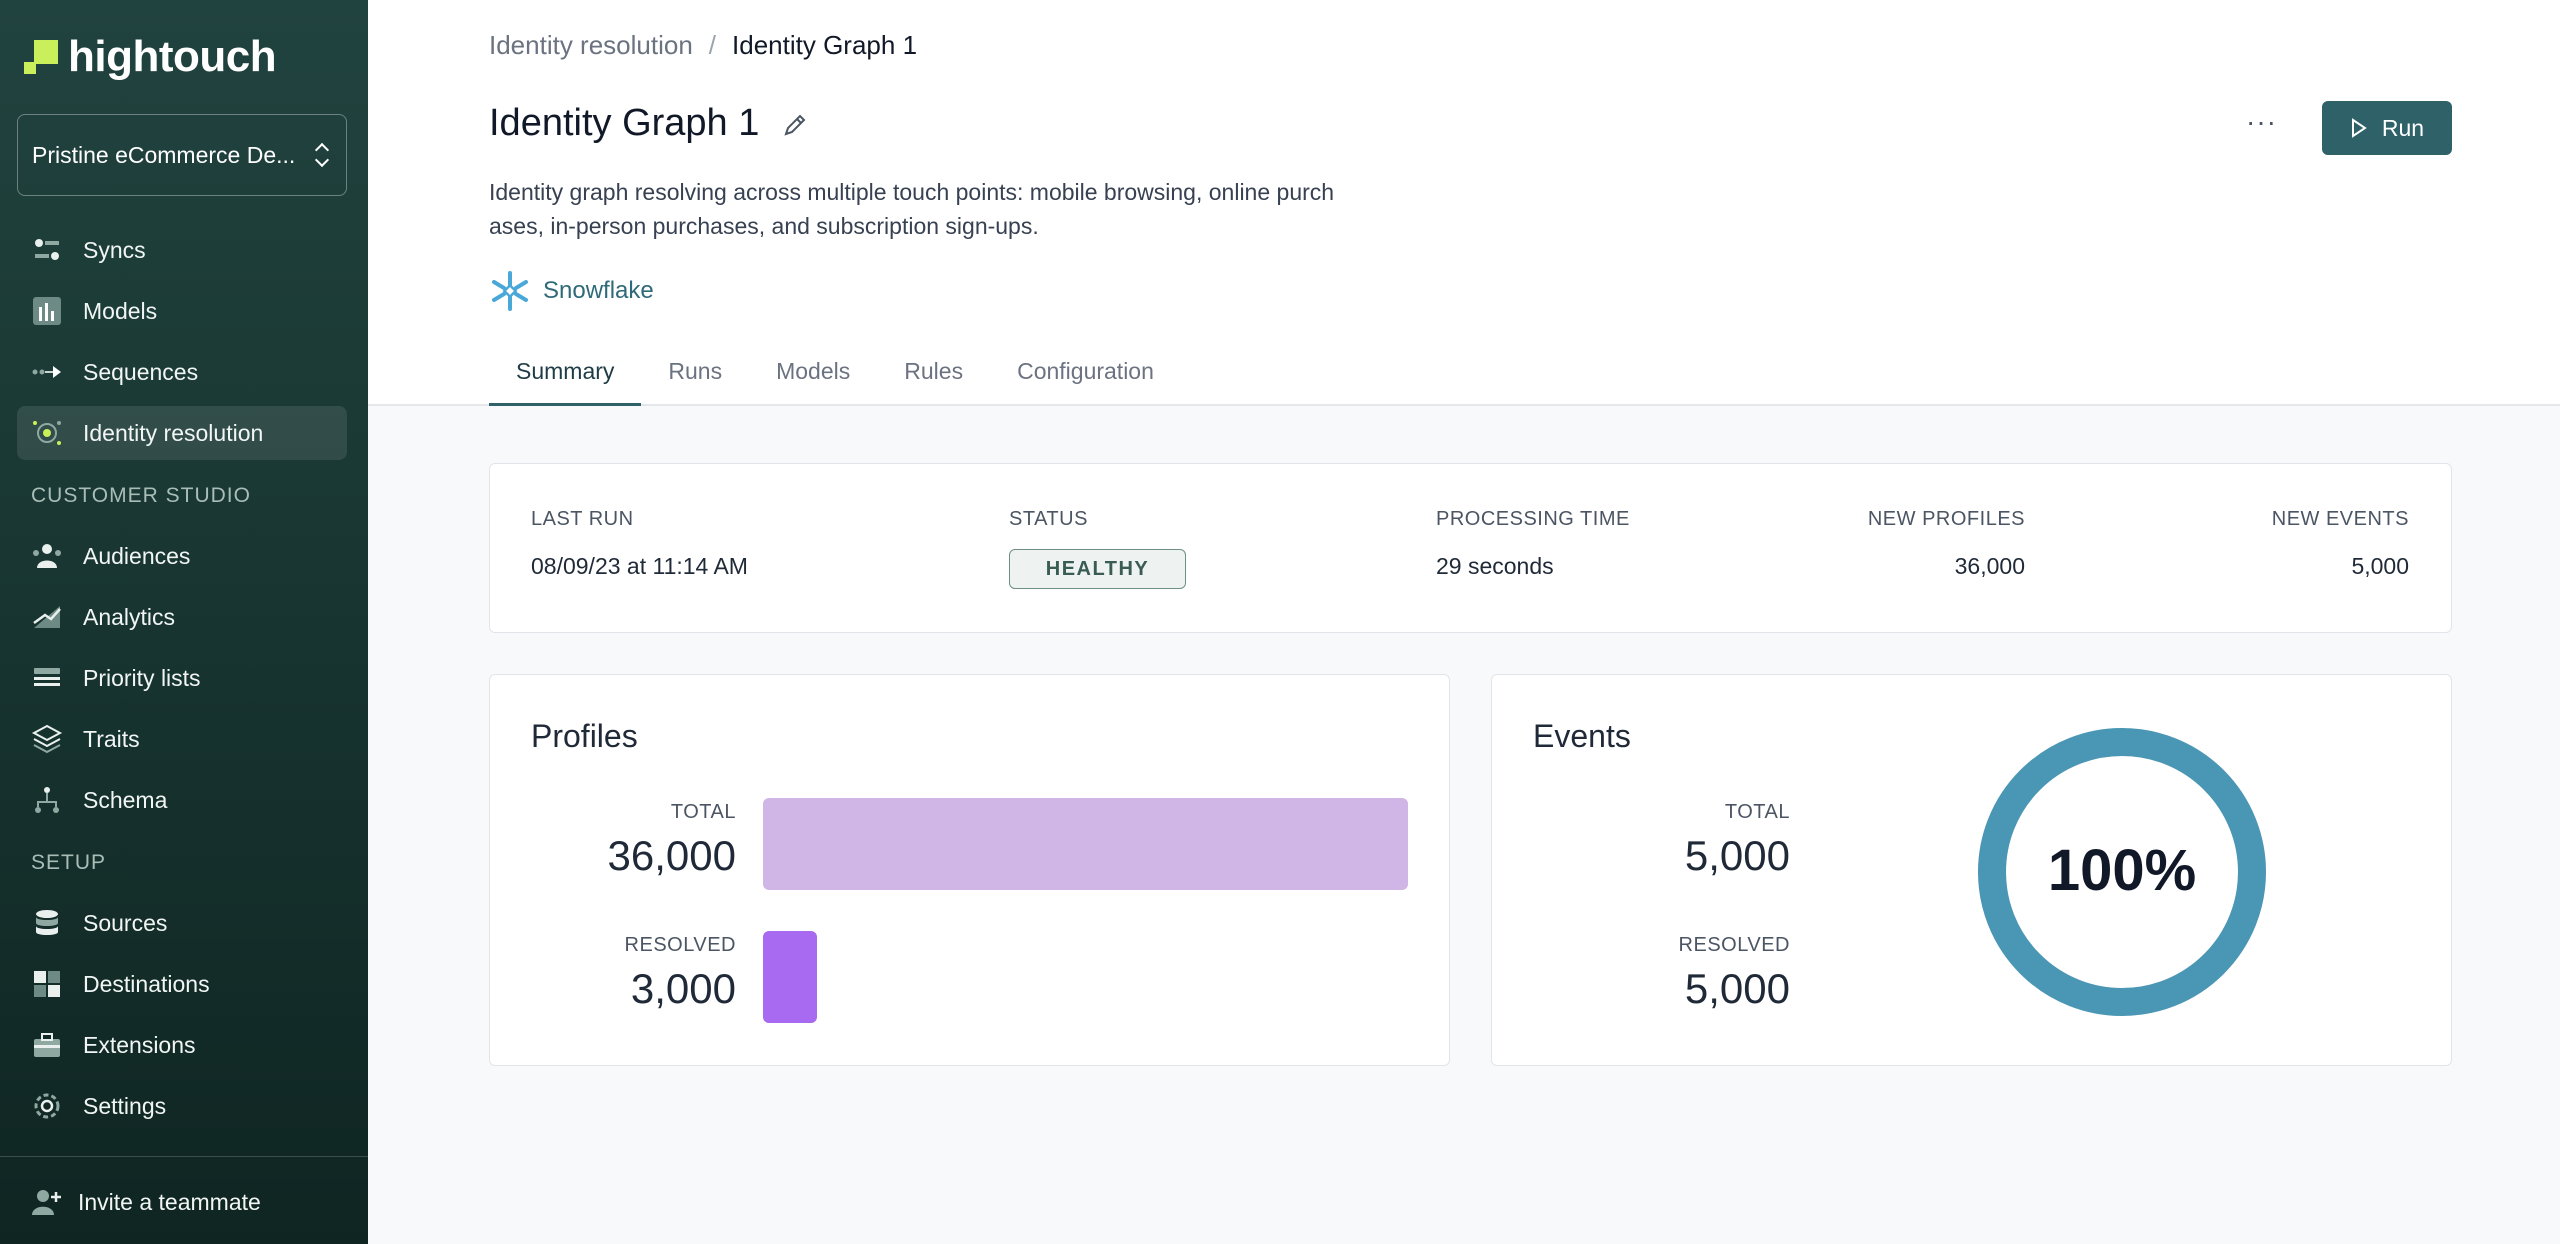  Describe the element at coordinates (47, 984) in the screenshot. I see `destinations-icon` at that location.